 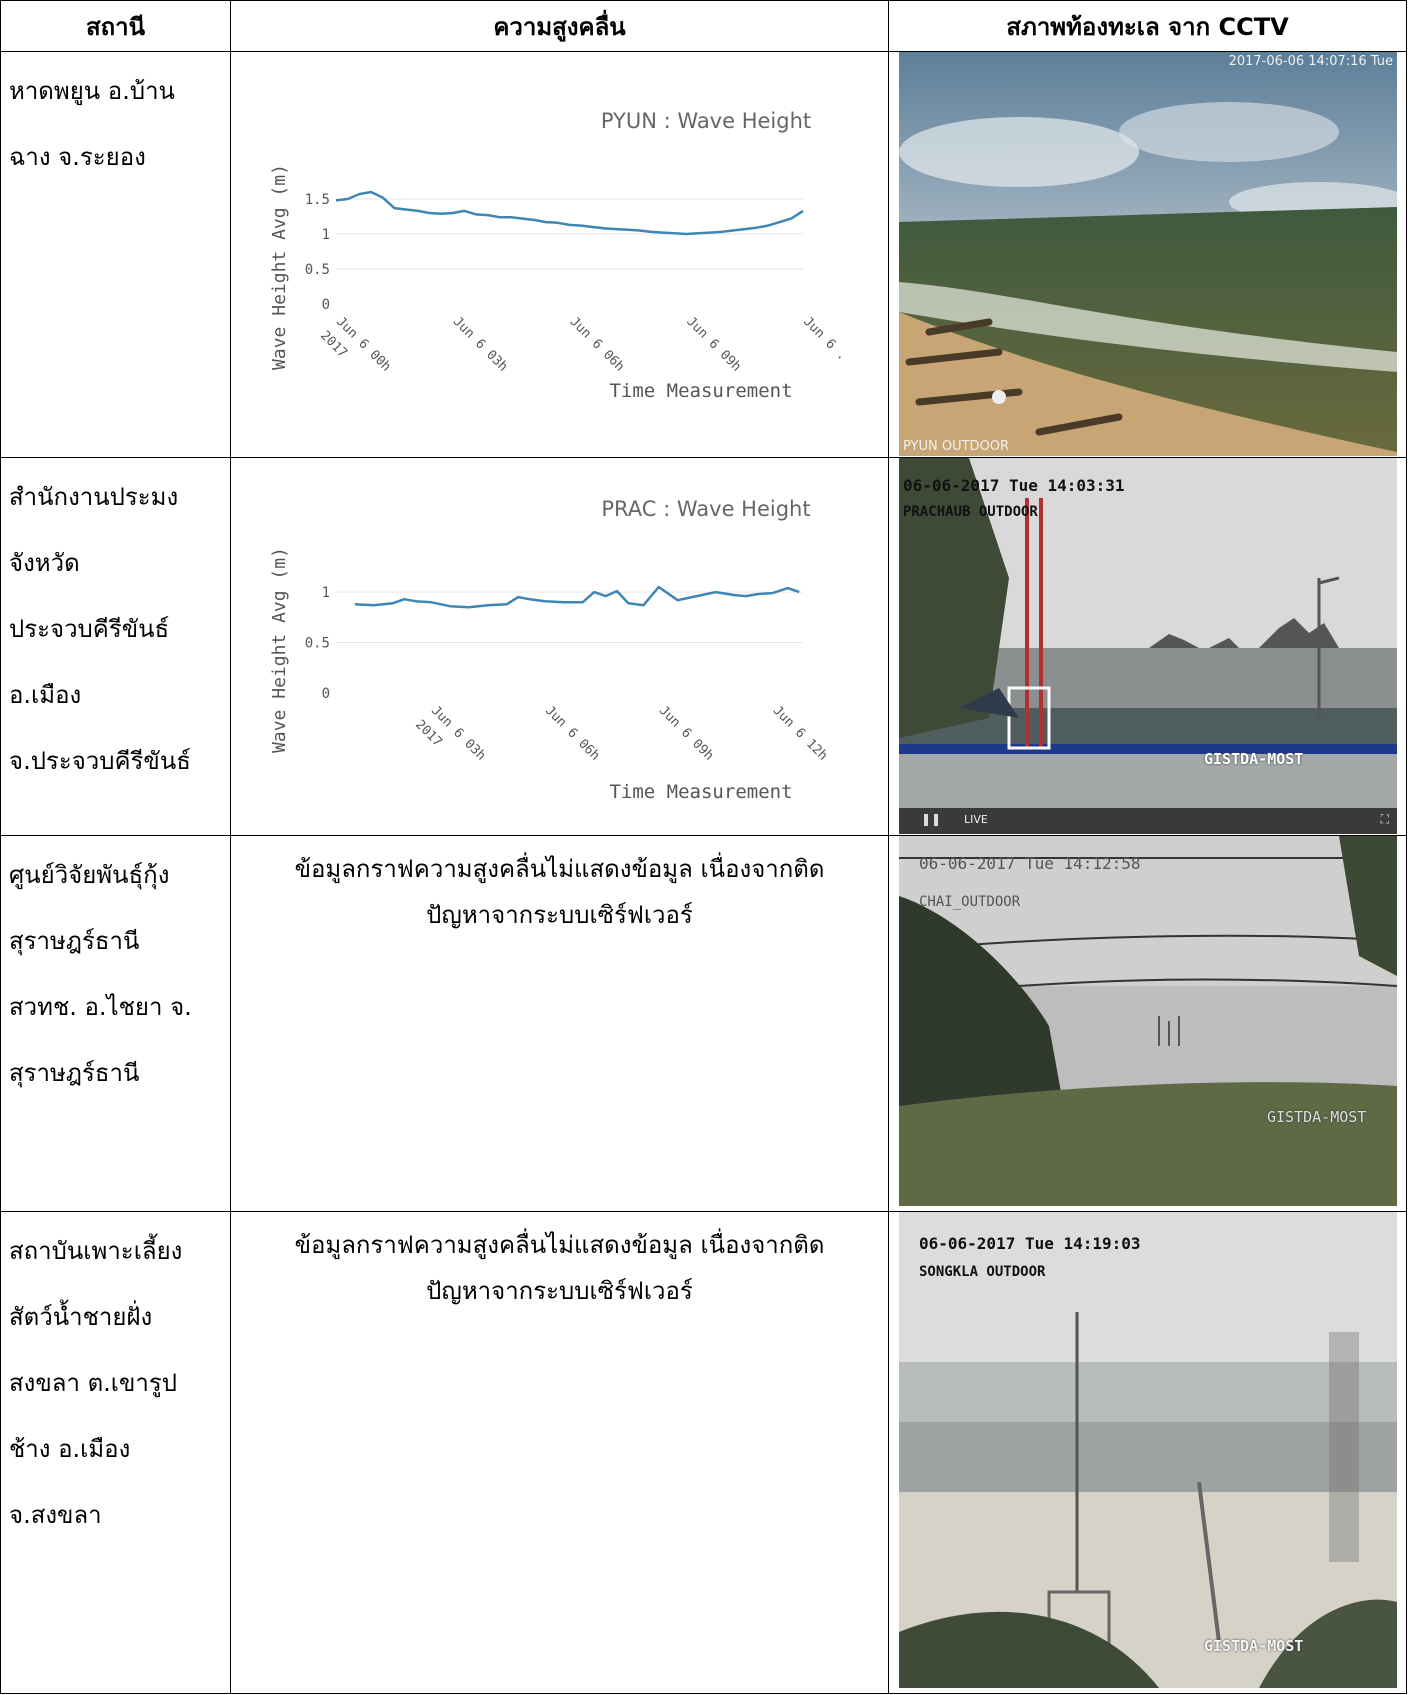 I want to click on station-line: จ.สงขลา, so click(x=55, y=1515).